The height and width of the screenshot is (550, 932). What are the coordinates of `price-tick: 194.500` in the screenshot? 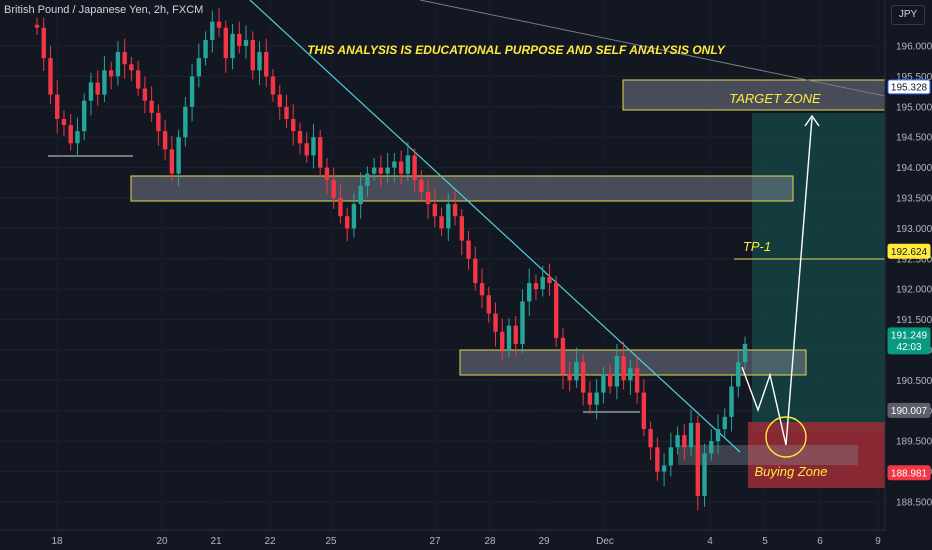 It's located at (914, 138).